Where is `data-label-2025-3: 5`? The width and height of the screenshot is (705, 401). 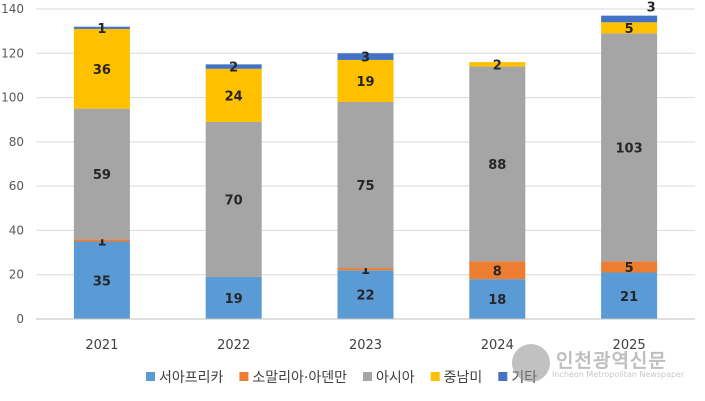 data-label-2025-3: 5 is located at coordinates (629, 29).